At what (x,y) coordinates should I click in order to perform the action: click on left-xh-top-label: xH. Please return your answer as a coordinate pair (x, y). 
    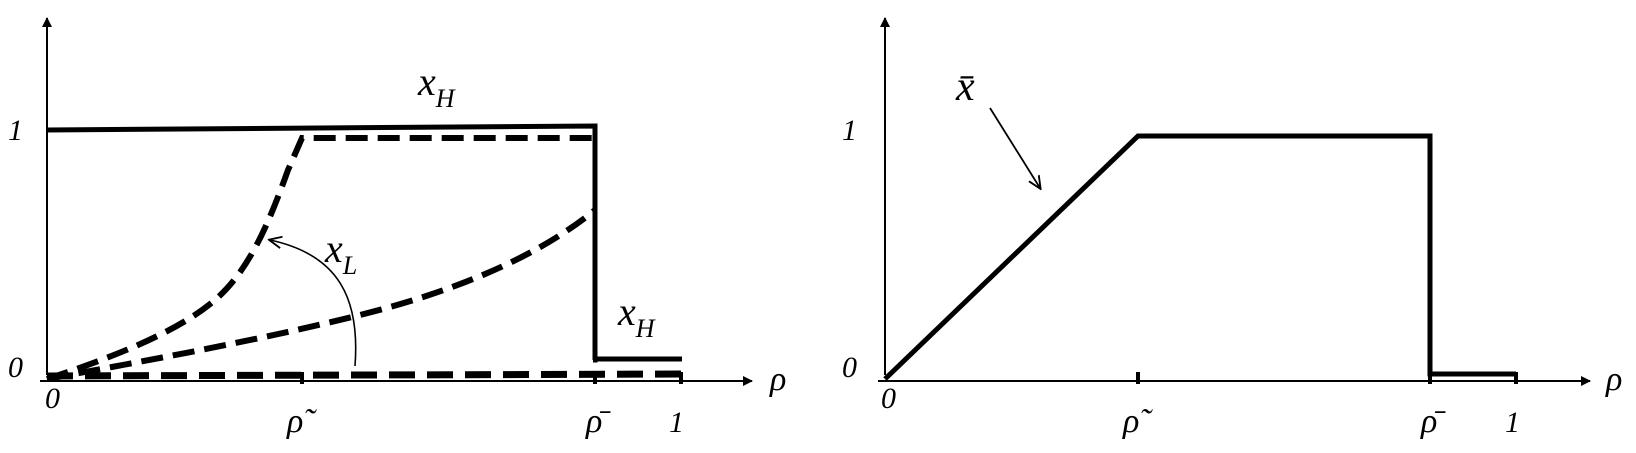
    Looking at the image, I should click on (436, 86).